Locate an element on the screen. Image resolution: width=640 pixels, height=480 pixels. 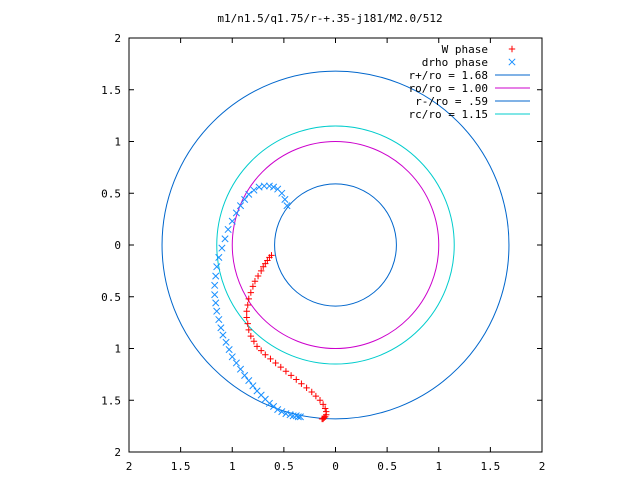
legend-label-3: ro/ro = 1.00 is located at coordinates (448, 88).